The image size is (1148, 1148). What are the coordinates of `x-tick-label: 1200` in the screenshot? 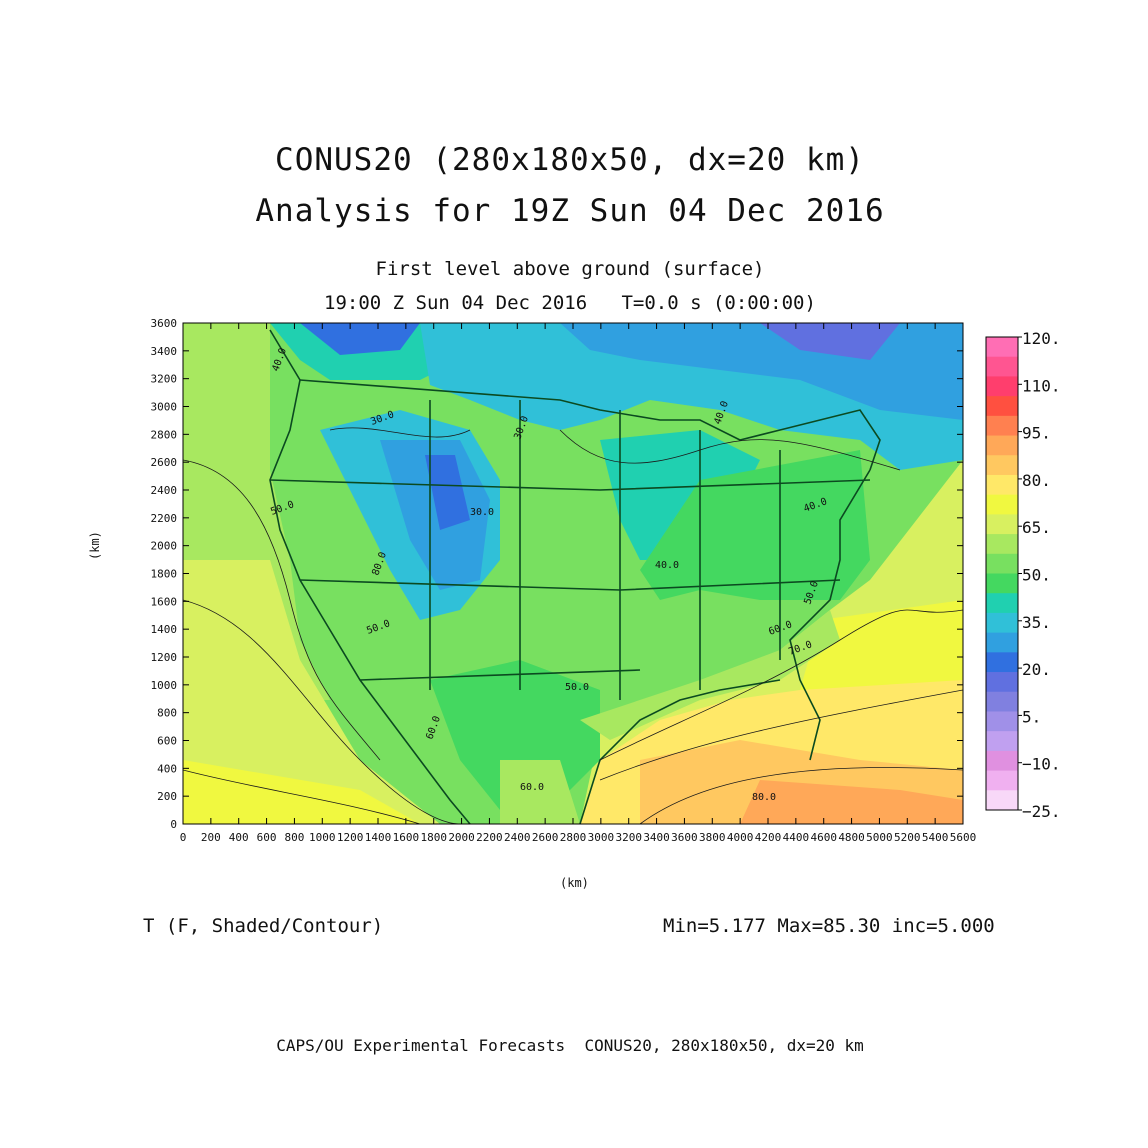 It's located at (350, 837).